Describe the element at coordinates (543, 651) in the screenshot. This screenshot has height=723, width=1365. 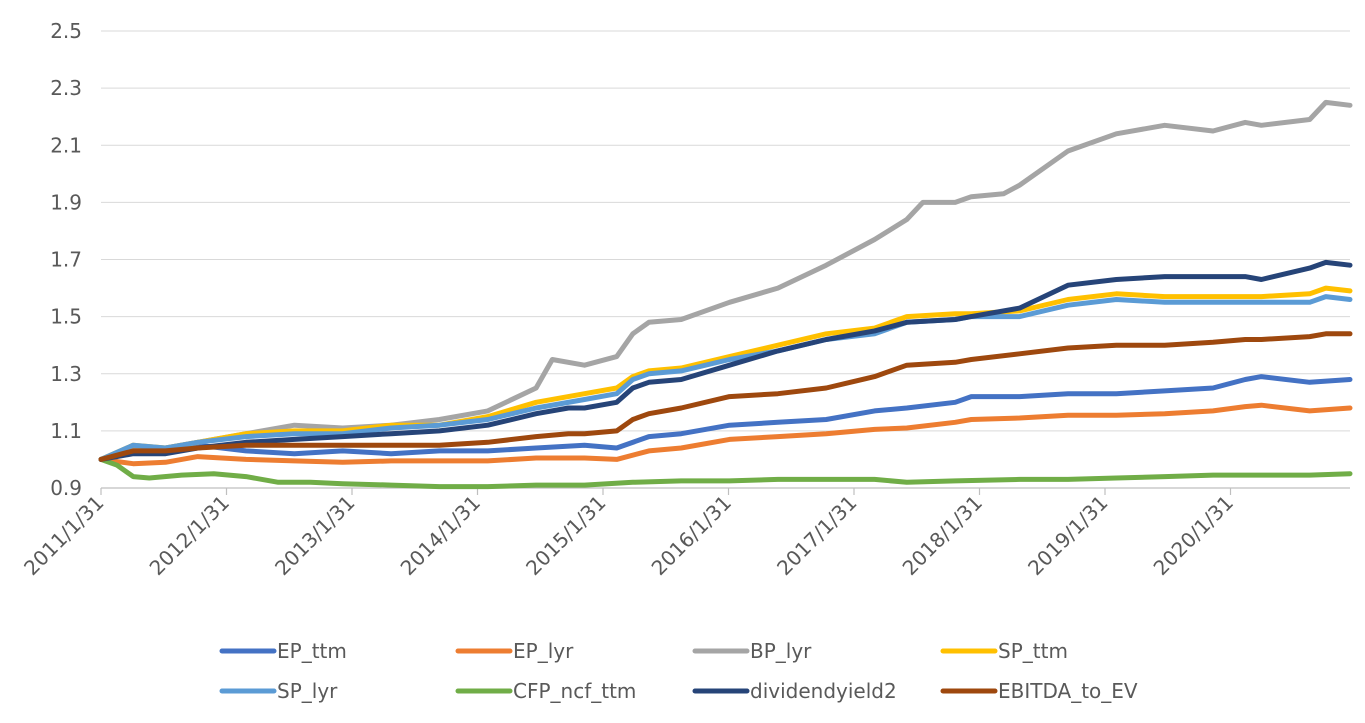
I see `legend-label: EP_lyr` at that location.